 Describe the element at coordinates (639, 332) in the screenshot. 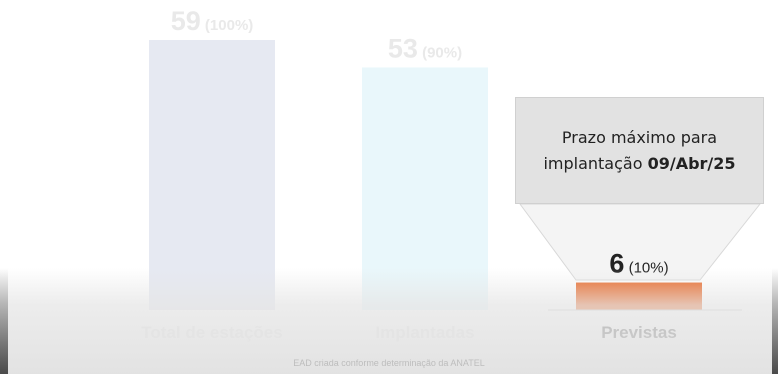

I see `category-label-2: Previstas` at that location.